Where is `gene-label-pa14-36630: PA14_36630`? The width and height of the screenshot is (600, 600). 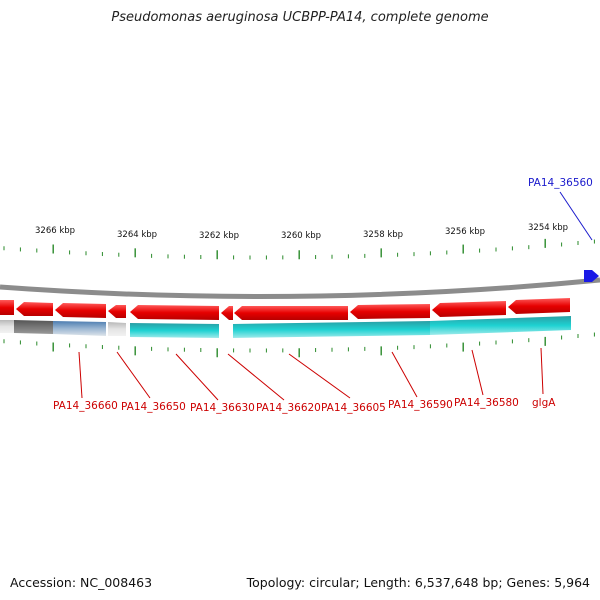
gene-label-pa14-36630: PA14_36630 is located at coordinates (222, 408).